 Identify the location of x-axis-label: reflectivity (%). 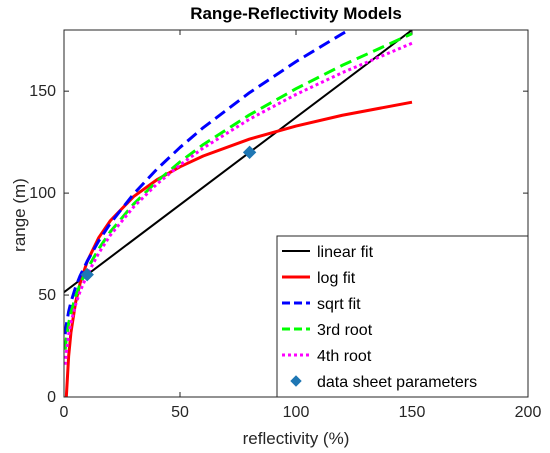
(296, 438).